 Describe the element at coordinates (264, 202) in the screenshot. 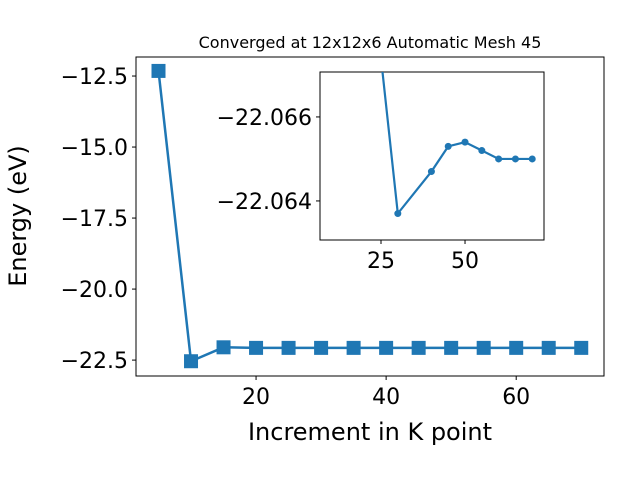

I see `y-tick-label: −22.064` at that location.